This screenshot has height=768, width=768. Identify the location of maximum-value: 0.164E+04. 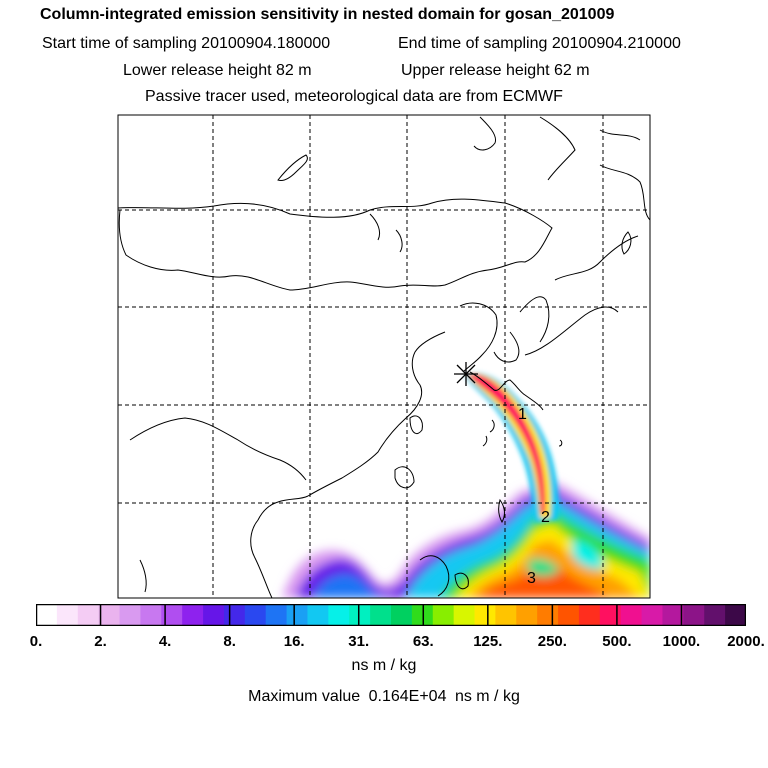
(407, 696).